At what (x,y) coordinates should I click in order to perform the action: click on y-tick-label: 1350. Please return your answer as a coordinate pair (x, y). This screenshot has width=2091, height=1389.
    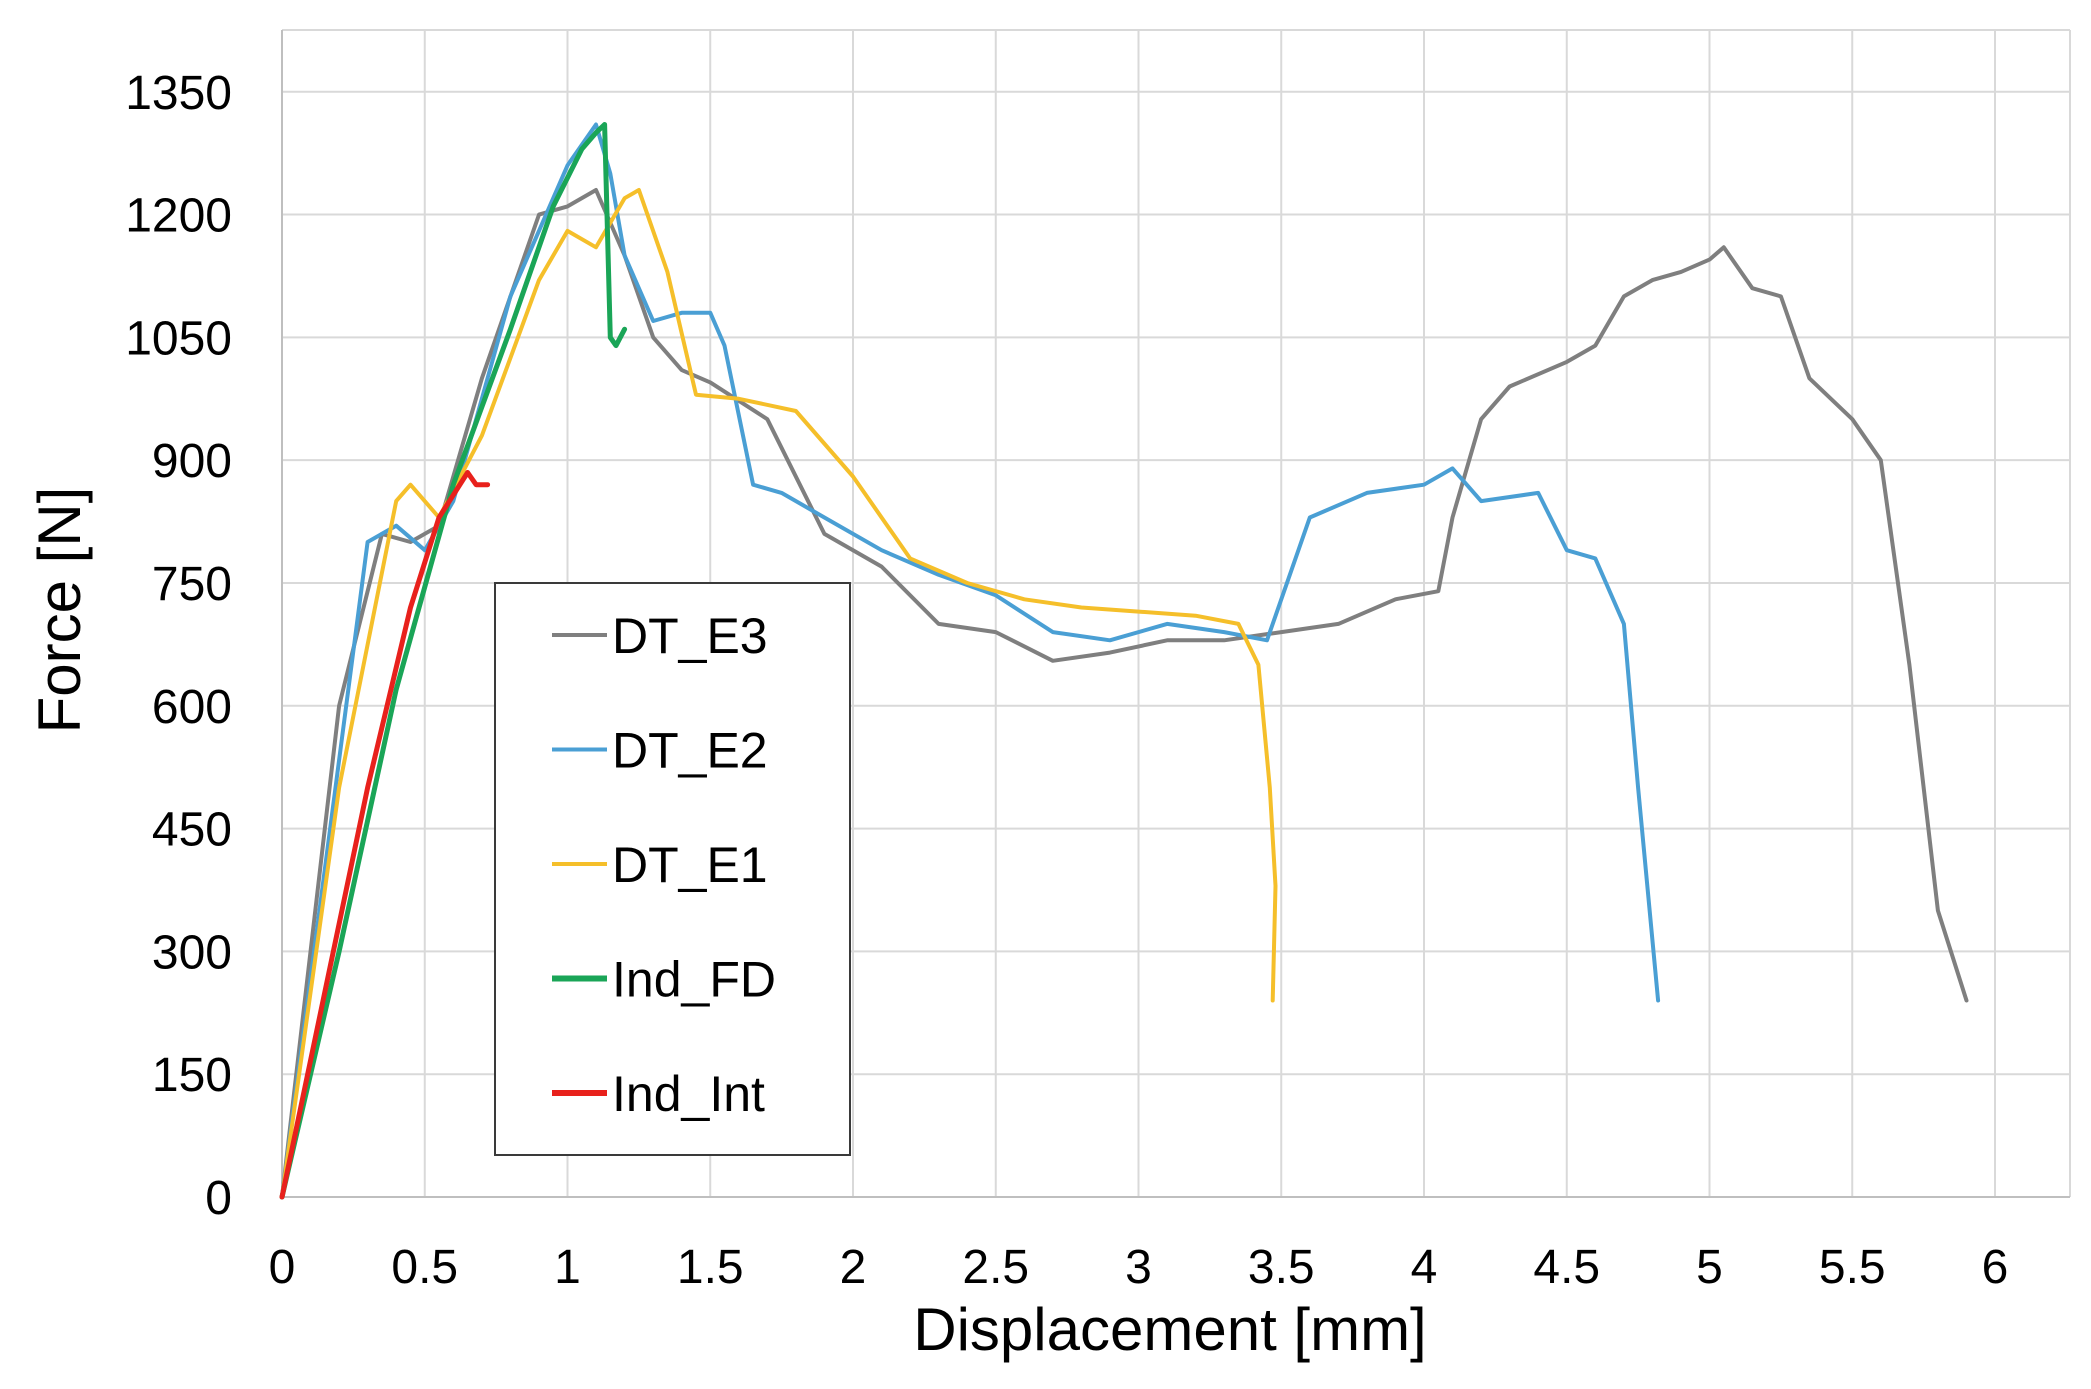
    Looking at the image, I should click on (178, 93).